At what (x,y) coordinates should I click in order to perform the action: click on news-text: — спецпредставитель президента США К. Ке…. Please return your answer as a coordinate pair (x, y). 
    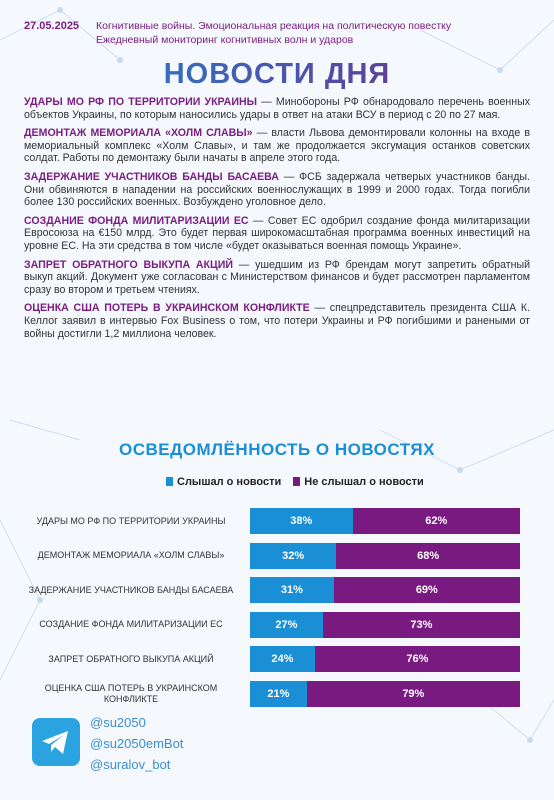
    Looking at the image, I should click on (277, 321).